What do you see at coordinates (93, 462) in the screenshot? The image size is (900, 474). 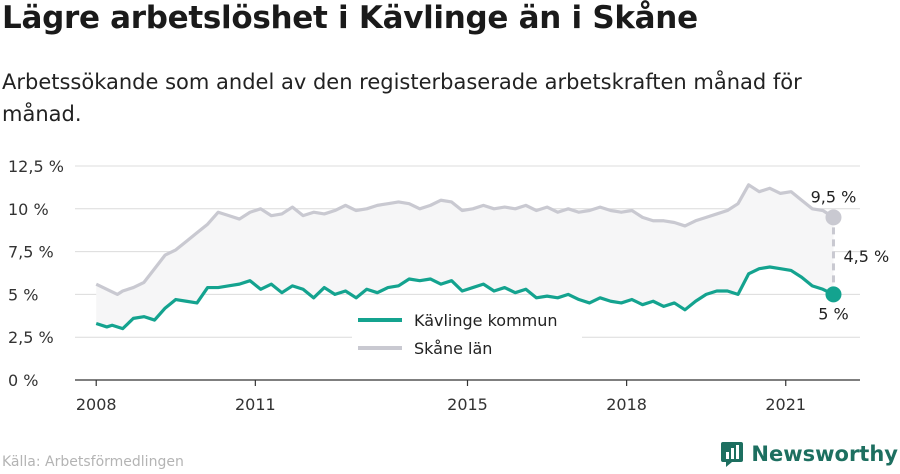 I see `source-note: Källa: Arbetsförmedlingen` at bounding box center [93, 462].